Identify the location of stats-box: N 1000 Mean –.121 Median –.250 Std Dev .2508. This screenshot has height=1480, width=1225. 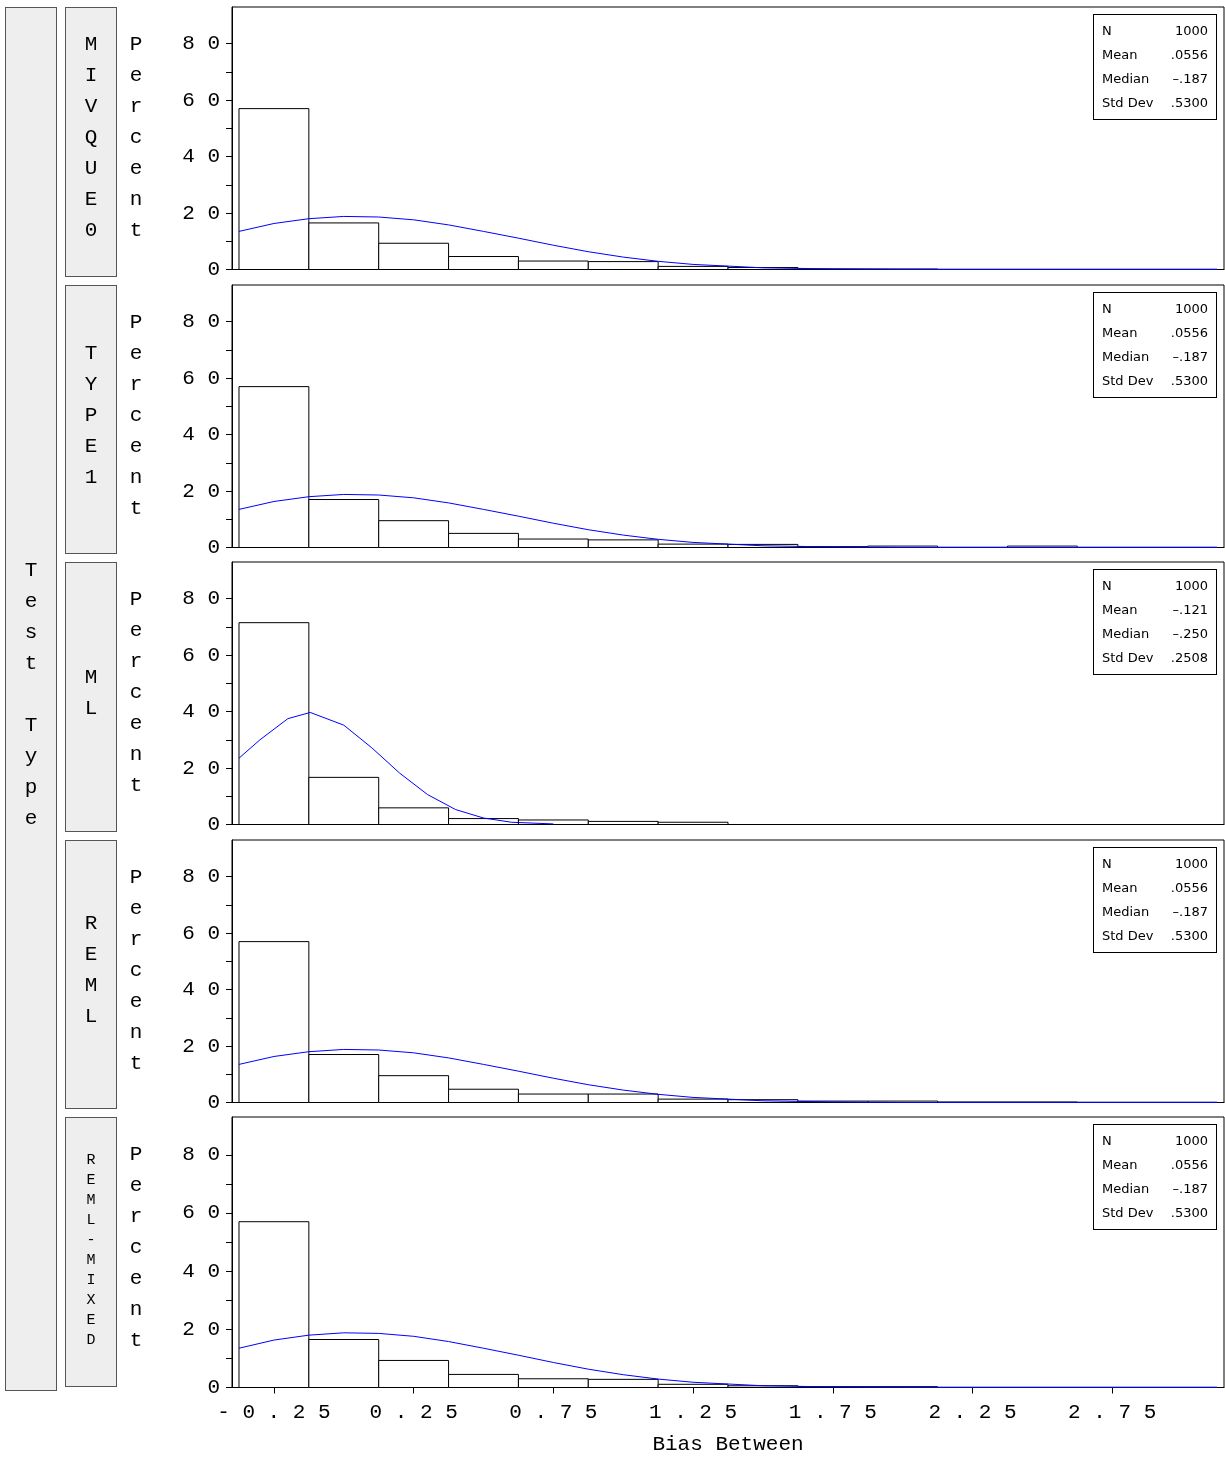
(1155, 622).